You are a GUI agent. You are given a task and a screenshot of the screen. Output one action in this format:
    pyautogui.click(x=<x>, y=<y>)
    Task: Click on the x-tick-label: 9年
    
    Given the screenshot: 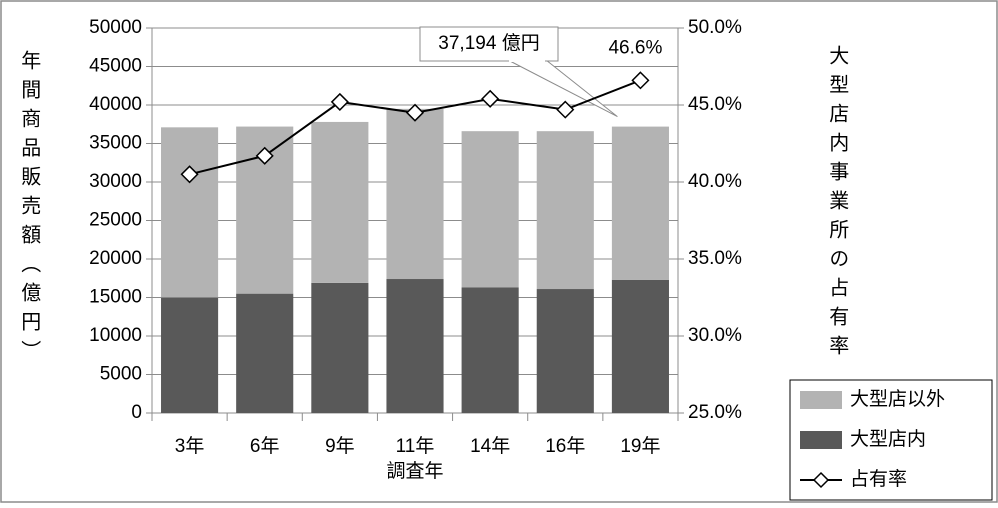 What is the action you would take?
    pyautogui.click(x=340, y=446)
    